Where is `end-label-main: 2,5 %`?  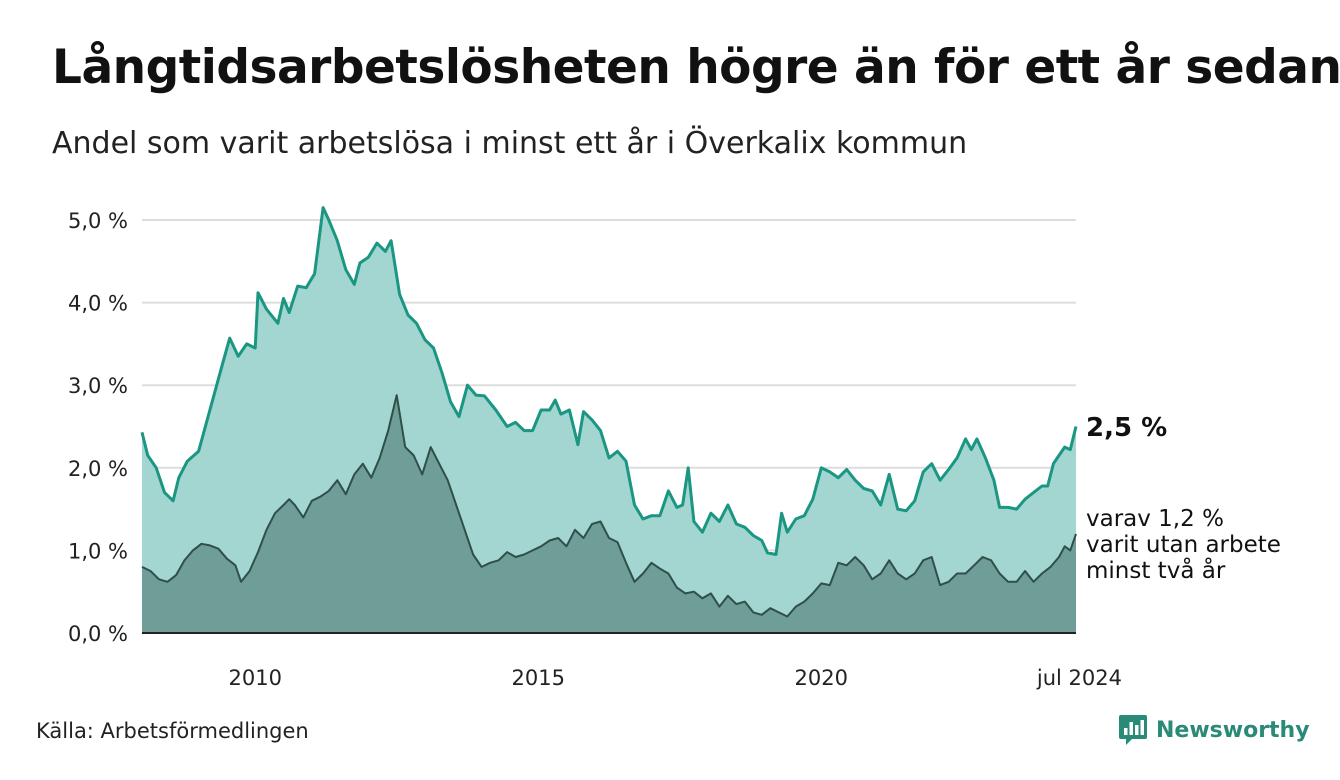 end-label-main: 2,5 % is located at coordinates (1127, 428).